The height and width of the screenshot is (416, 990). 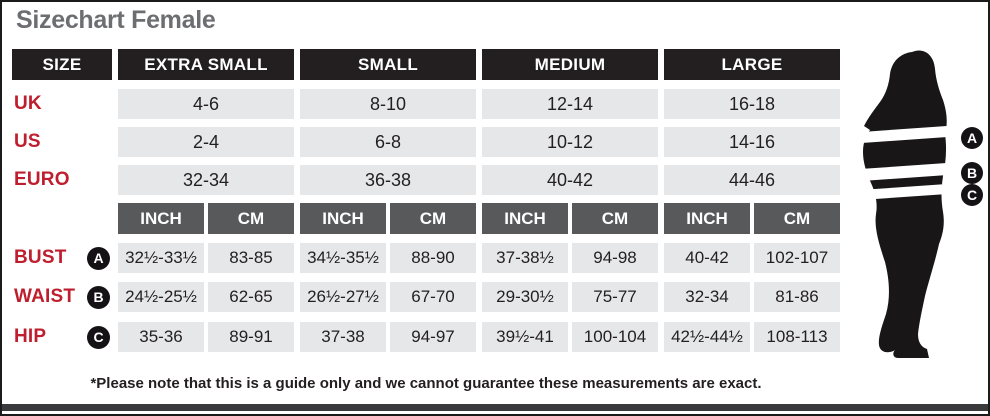 What do you see at coordinates (752, 104) in the screenshot?
I see `cell-uk-l: 16-18` at bounding box center [752, 104].